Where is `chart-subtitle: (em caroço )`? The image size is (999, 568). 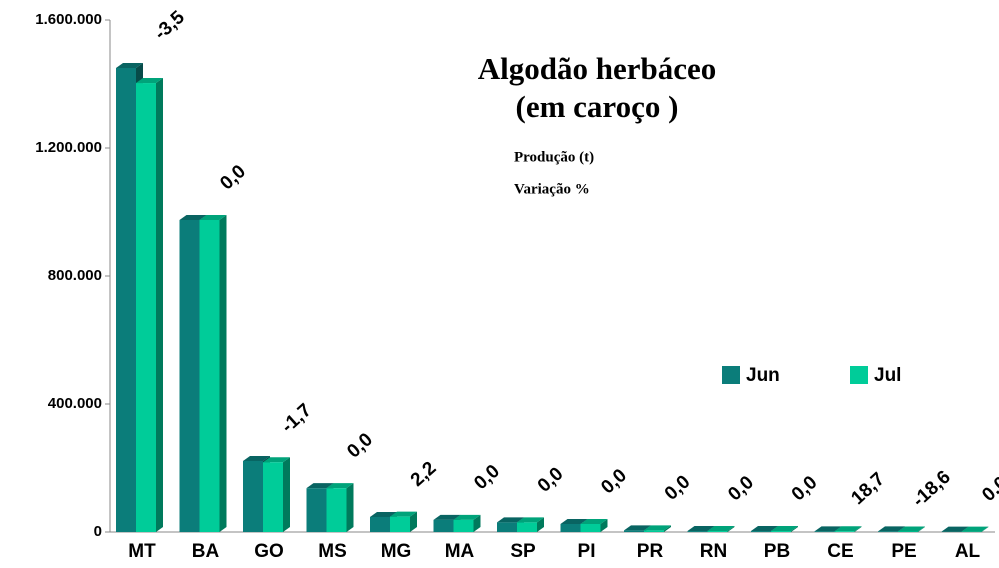
chart-subtitle: (em caroço ) is located at coordinates (597, 106).